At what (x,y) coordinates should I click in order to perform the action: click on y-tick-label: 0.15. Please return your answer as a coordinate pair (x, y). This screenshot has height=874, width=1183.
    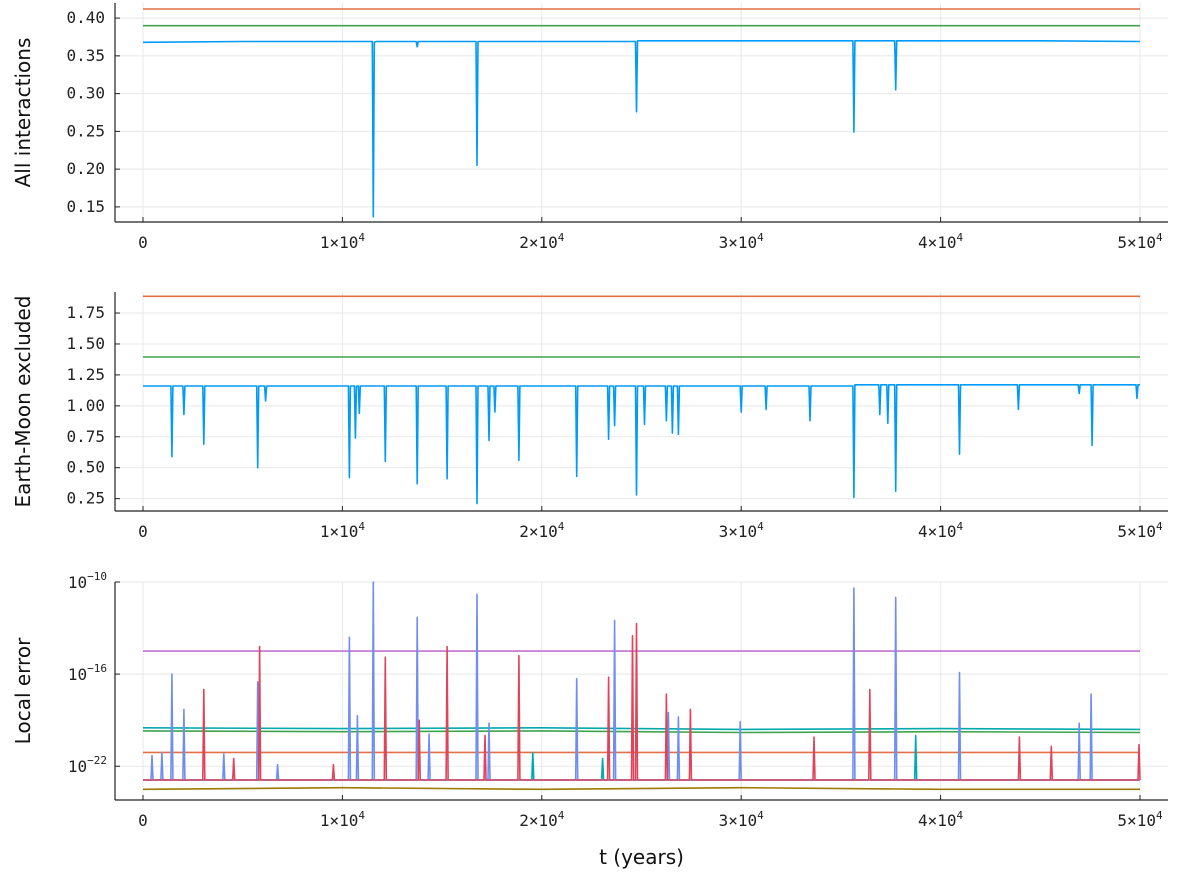
    Looking at the image, I should click on (85, 206).